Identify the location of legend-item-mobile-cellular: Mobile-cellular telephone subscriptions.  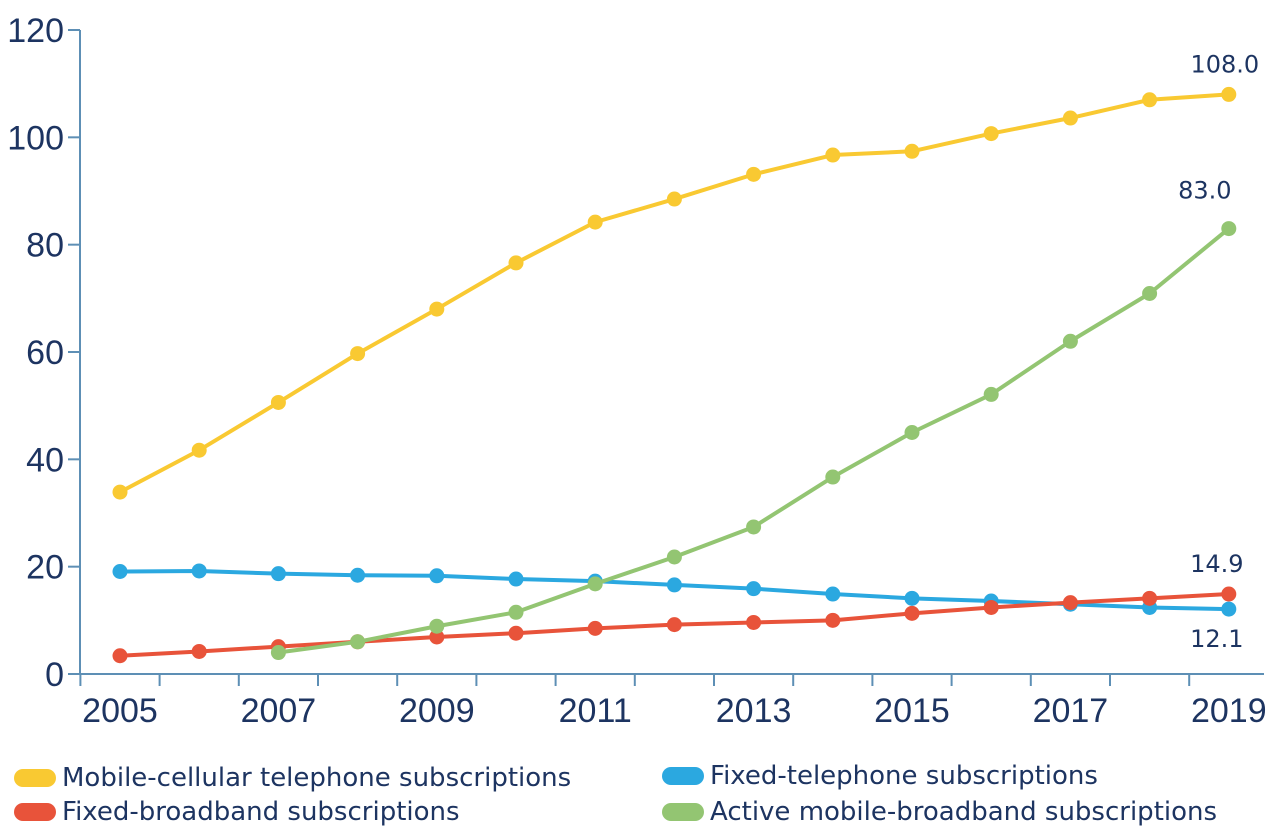
(292, 778).